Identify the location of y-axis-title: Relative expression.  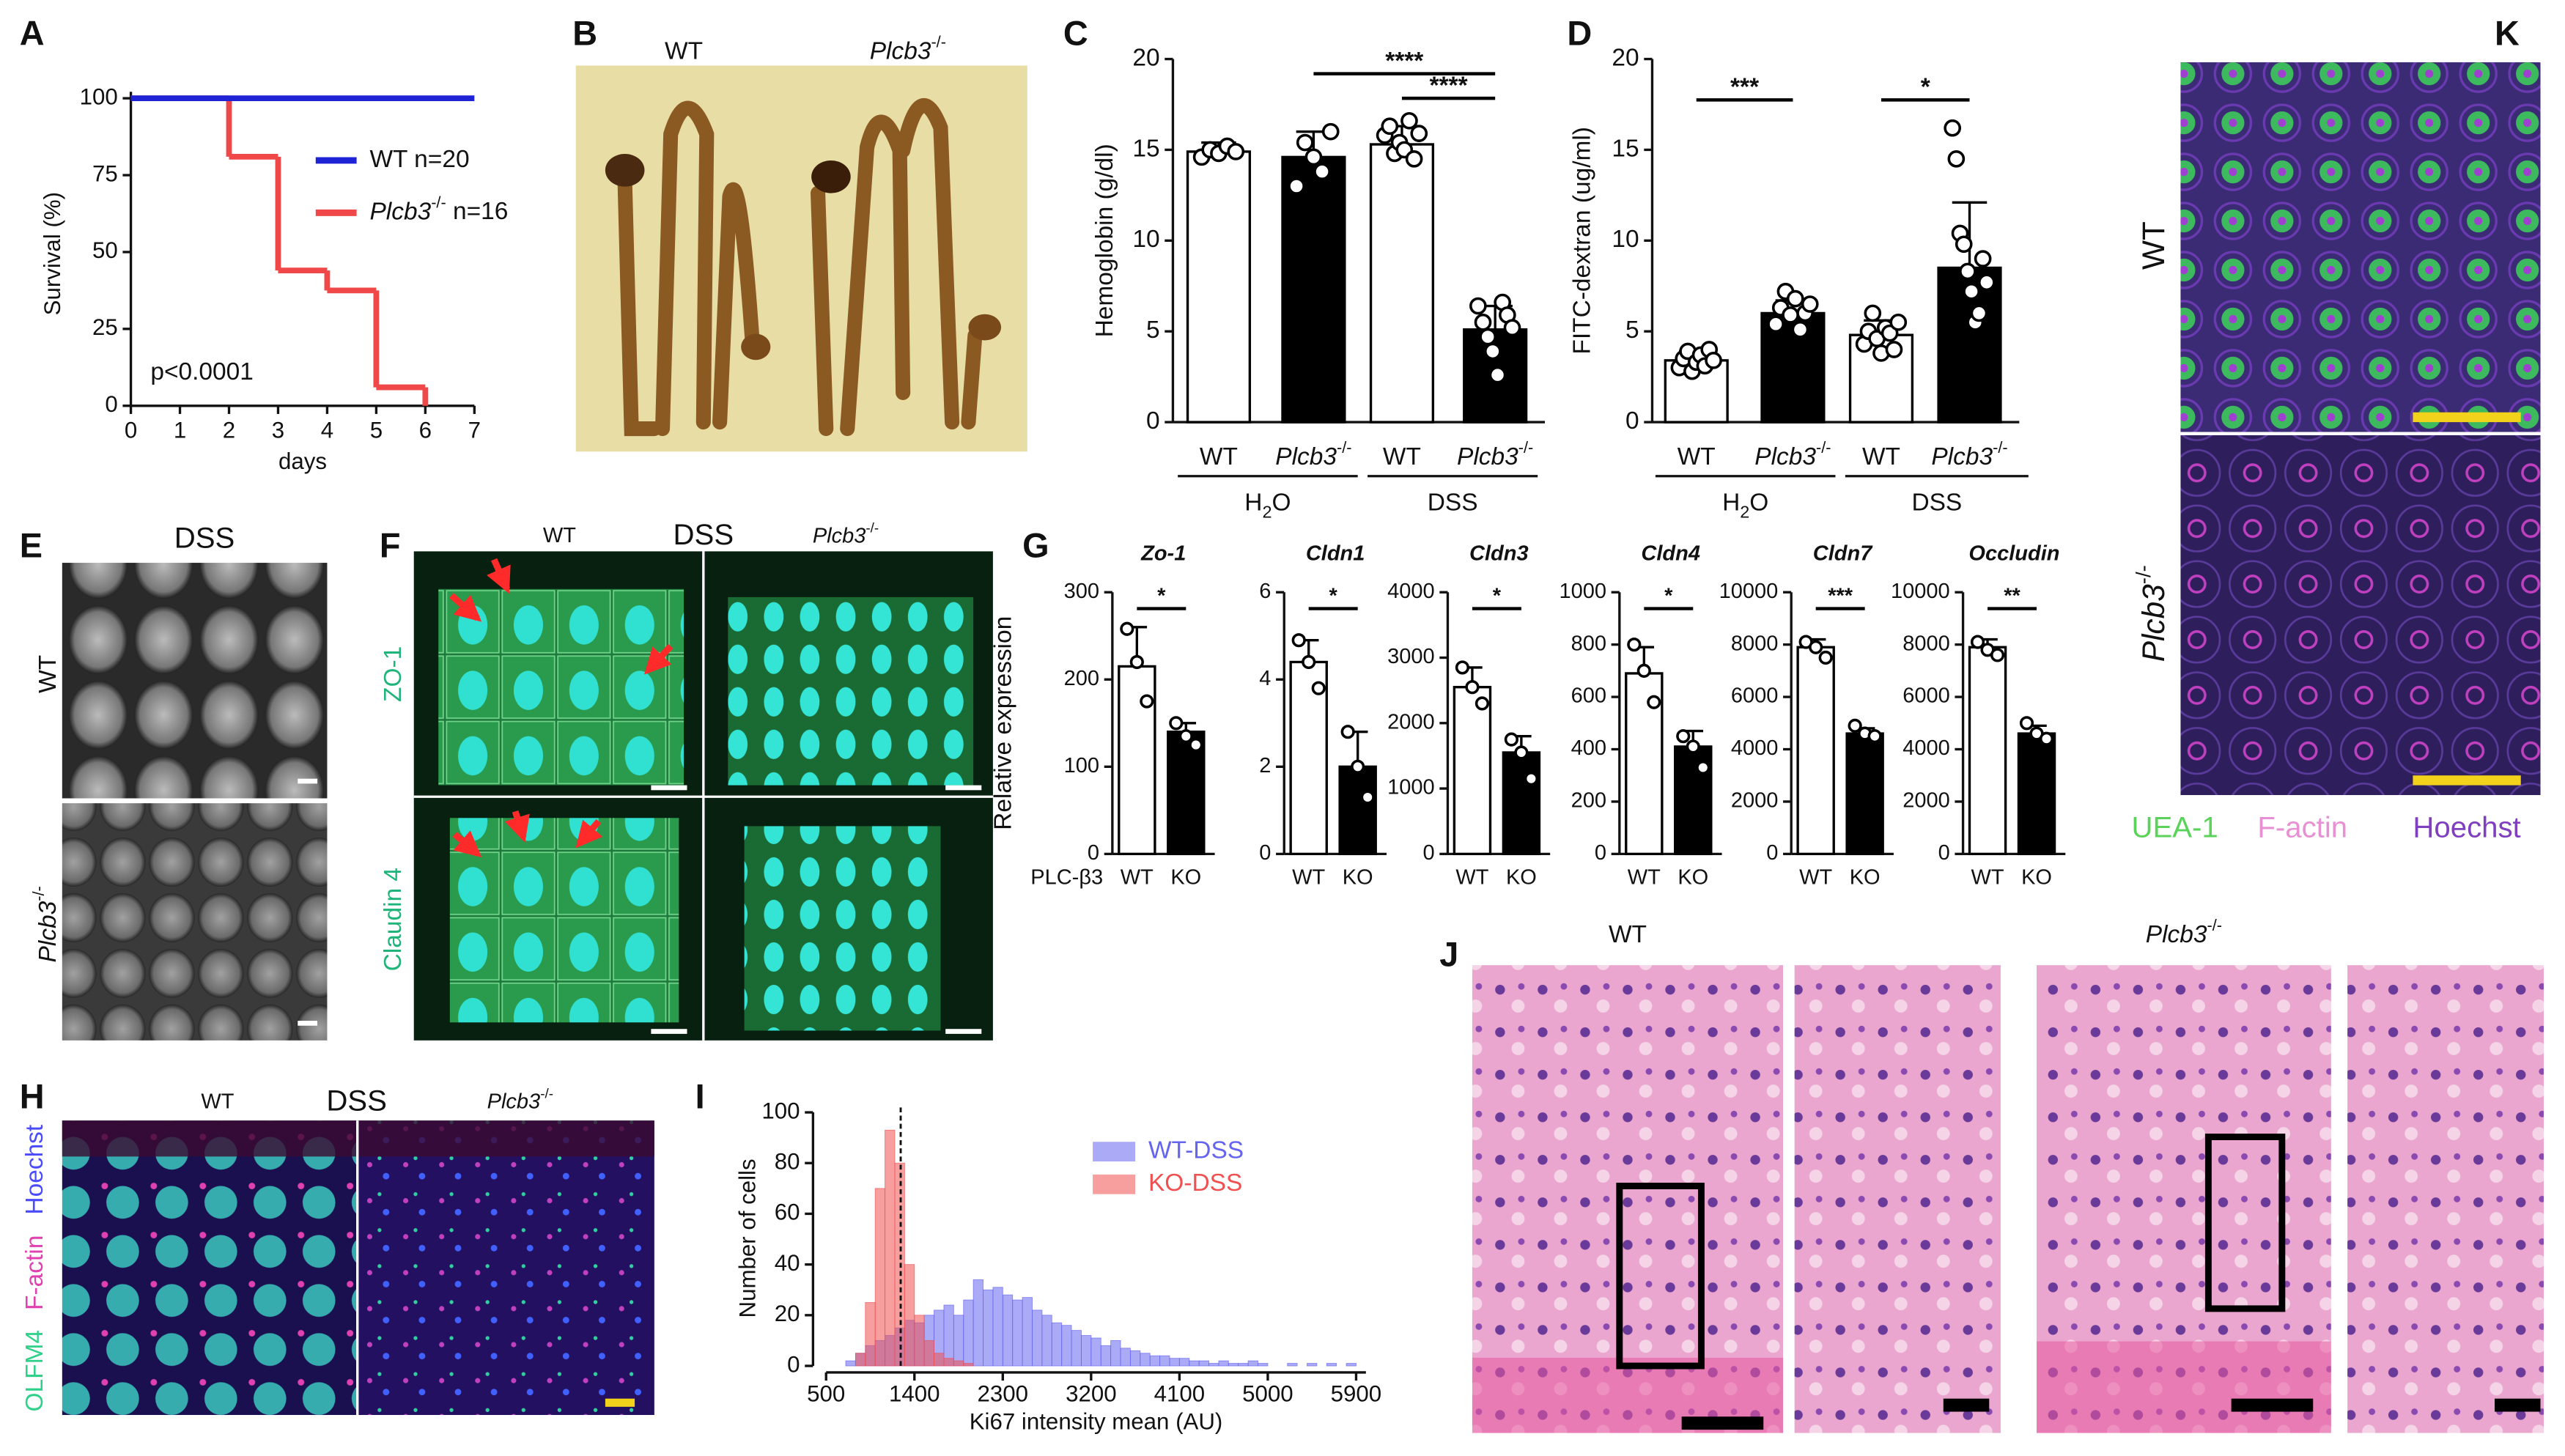
(1002, 723).